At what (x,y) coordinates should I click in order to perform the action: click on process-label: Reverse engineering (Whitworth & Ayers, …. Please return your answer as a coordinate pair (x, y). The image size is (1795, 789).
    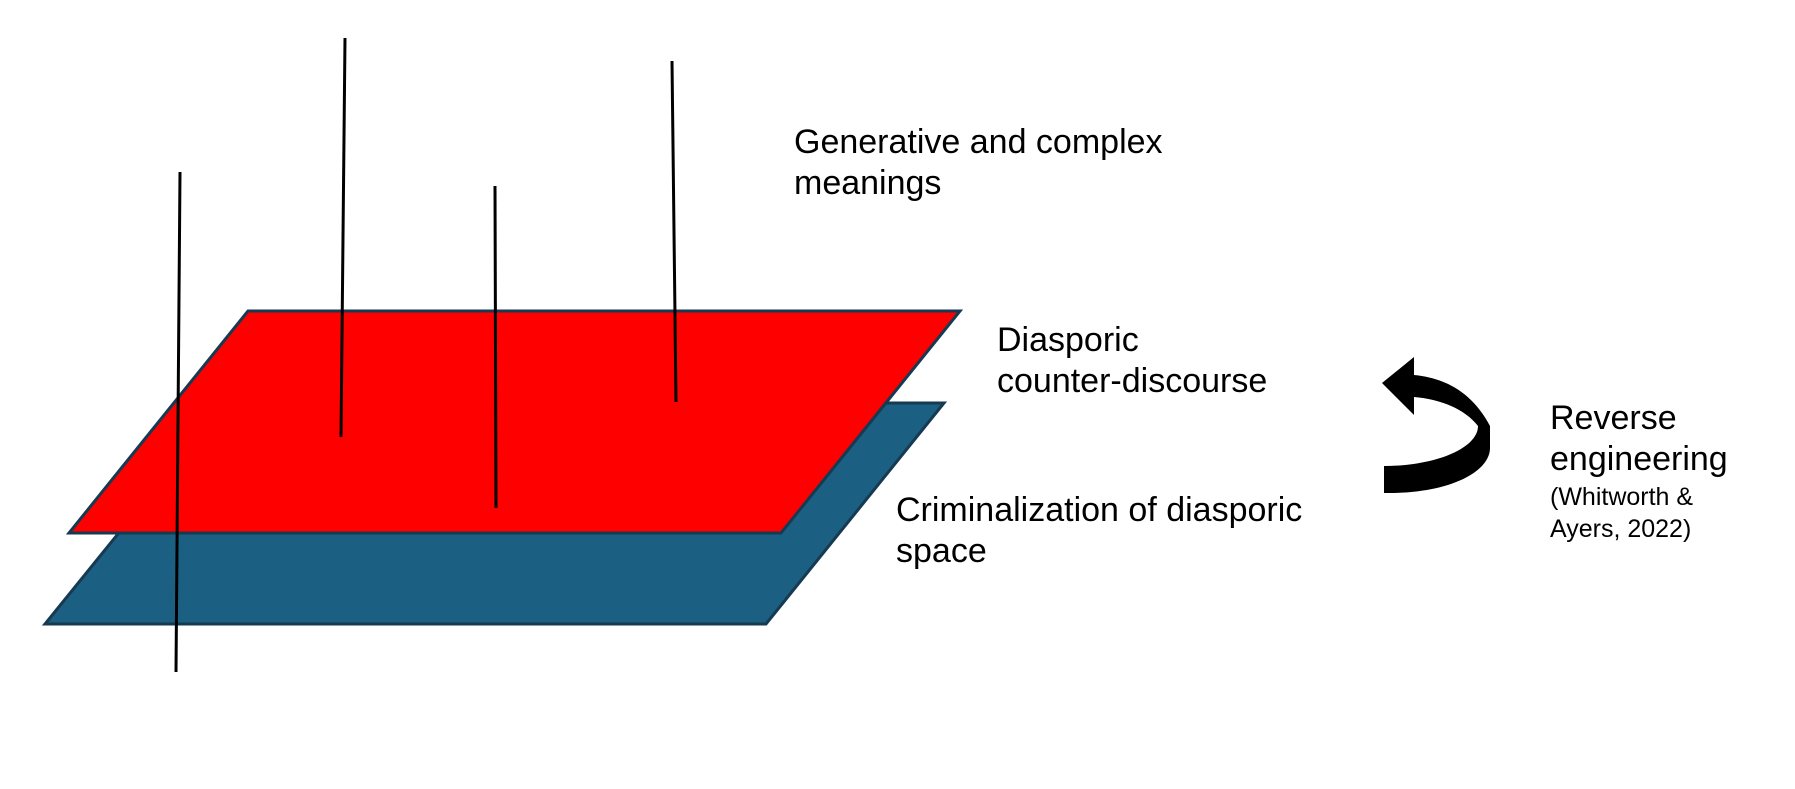
    Looking at the image, I should click on (1639, 471).